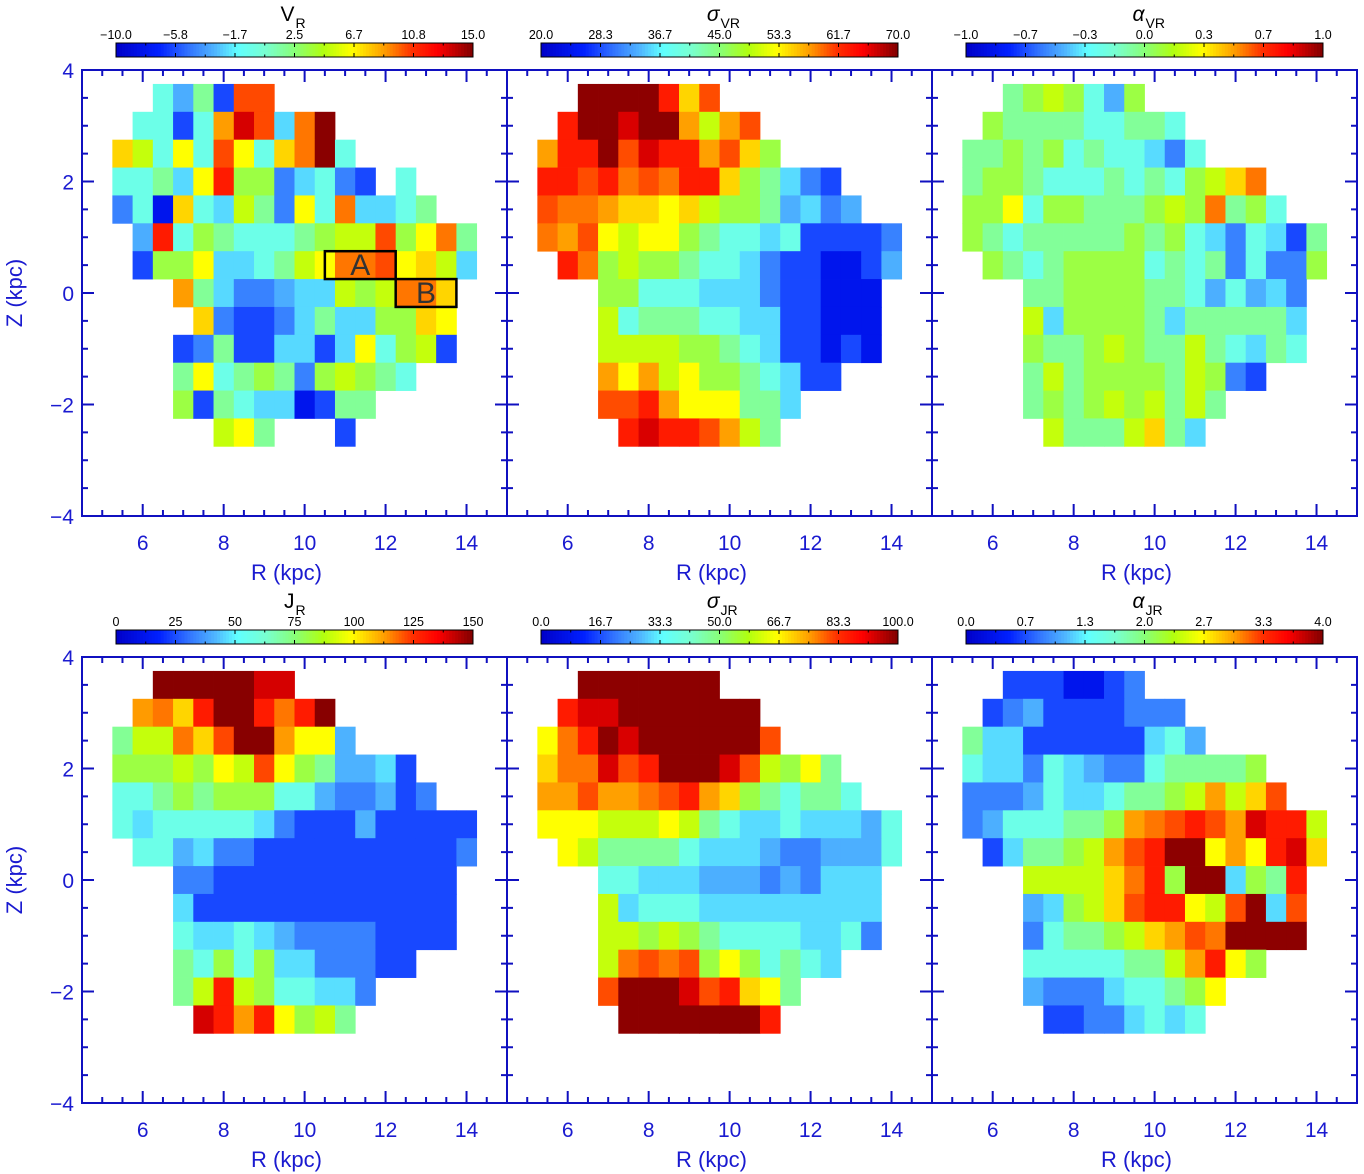  Describe the element at coordinates (473, 622) in the screenshot. I see `colorbar-tick-label: 150` at that location.